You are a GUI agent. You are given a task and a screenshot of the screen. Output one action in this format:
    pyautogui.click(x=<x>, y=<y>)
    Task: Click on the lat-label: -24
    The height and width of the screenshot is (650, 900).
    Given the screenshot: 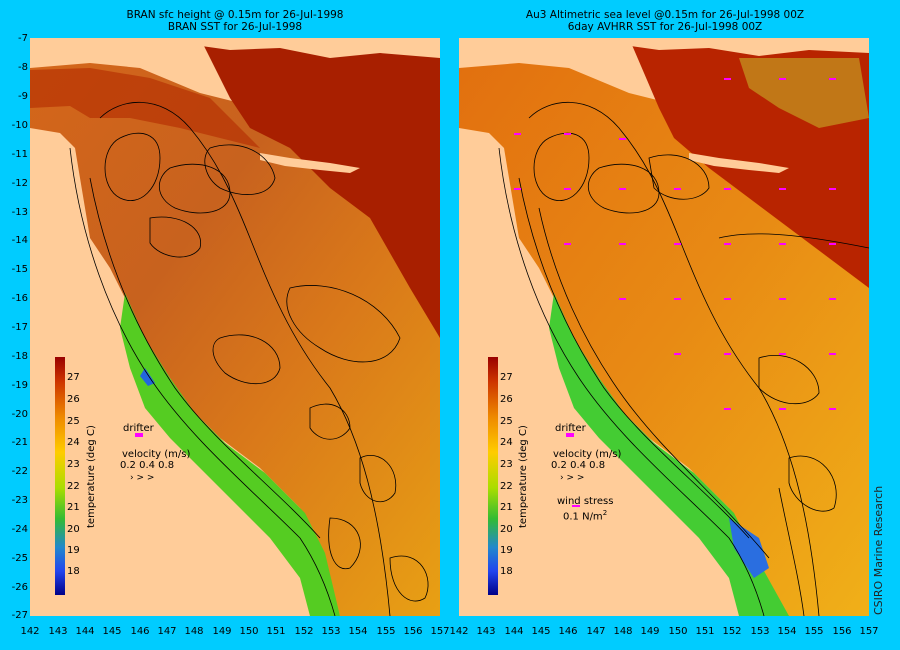 What is the action you would take?
    pyautogui.click(x=19, y=529)
    